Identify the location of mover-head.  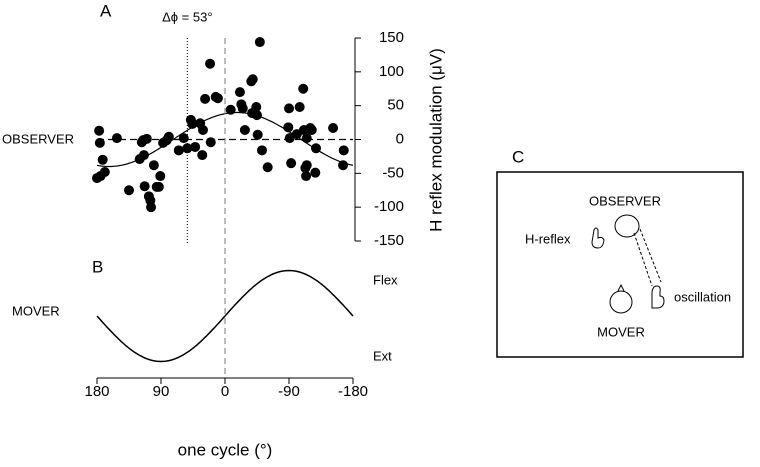
(621, 302).